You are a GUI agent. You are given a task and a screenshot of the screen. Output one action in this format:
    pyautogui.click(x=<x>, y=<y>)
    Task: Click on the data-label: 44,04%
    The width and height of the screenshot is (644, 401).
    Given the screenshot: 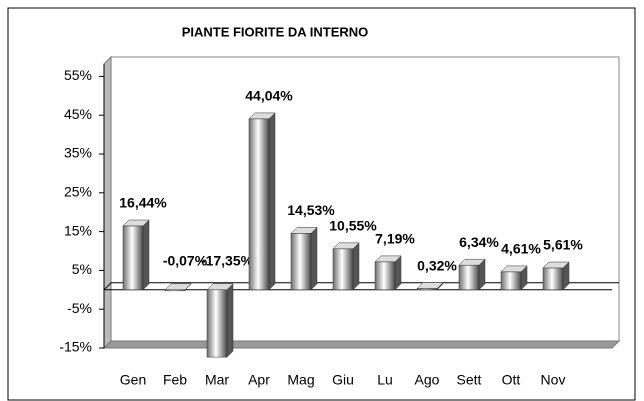 What is the action you would take?
    pyautogui.click(x=269, y=96)
    